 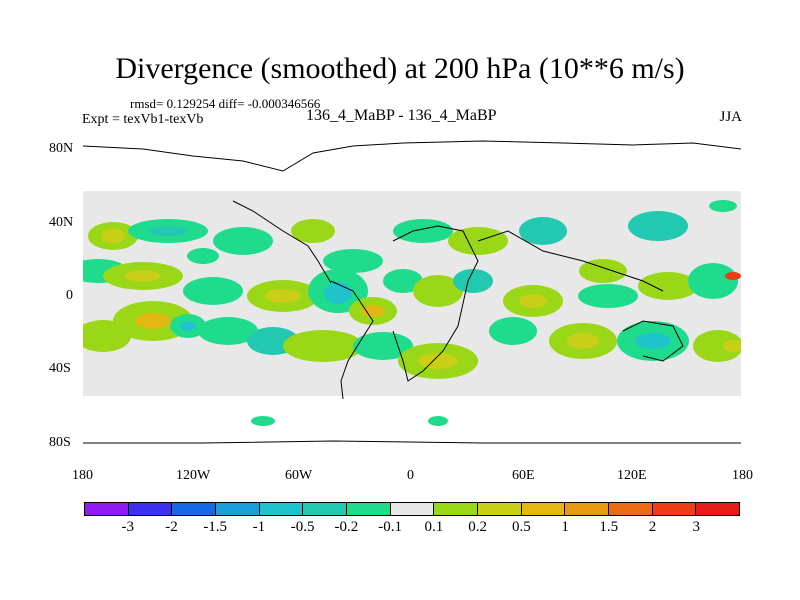 What do you see at coordinates (565, 527) in the screenshot?
I see `colorbar-label: 1` at bounding box center [565, 527].